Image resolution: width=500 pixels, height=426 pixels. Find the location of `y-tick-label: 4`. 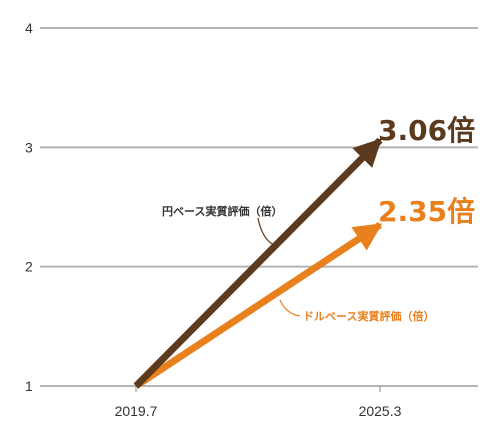

y-tick-label: 4 is located at coordinates (29, 28).